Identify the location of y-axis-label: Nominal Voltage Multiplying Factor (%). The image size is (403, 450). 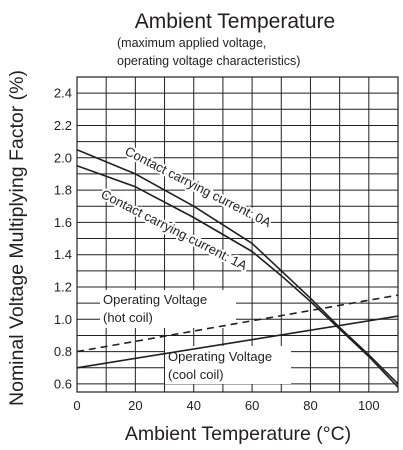
(17, 238).